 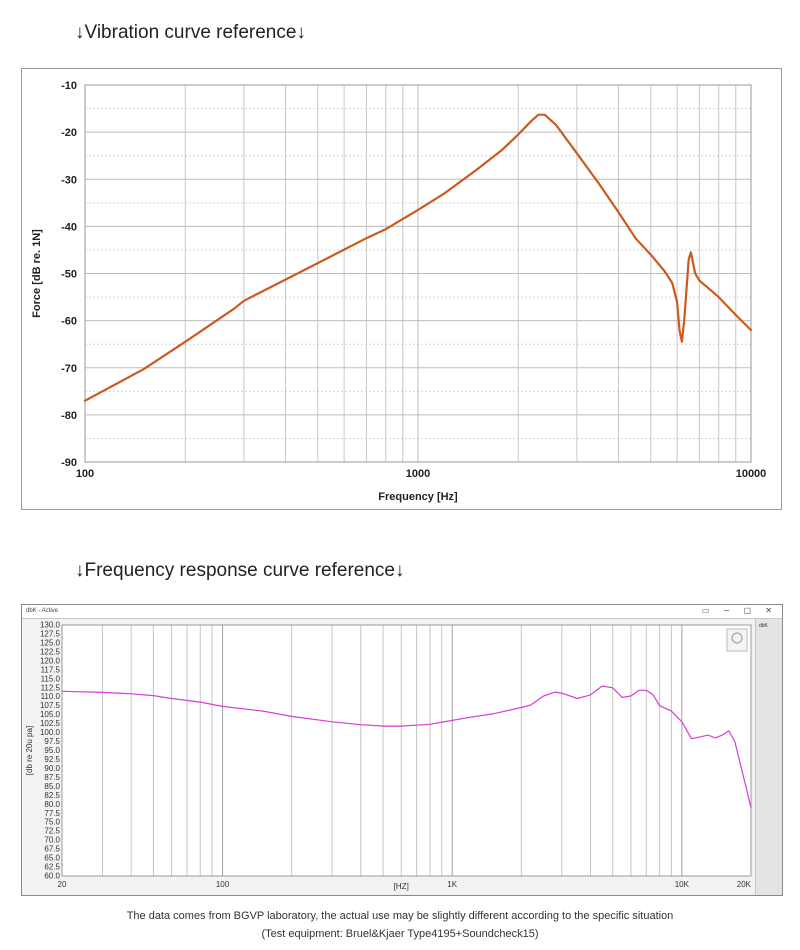 What do you see at coordinates (37, 273) in the screenshot?
I see `y-axis-title: Force [dB re. 1N]` at bounding box center [37, 273].